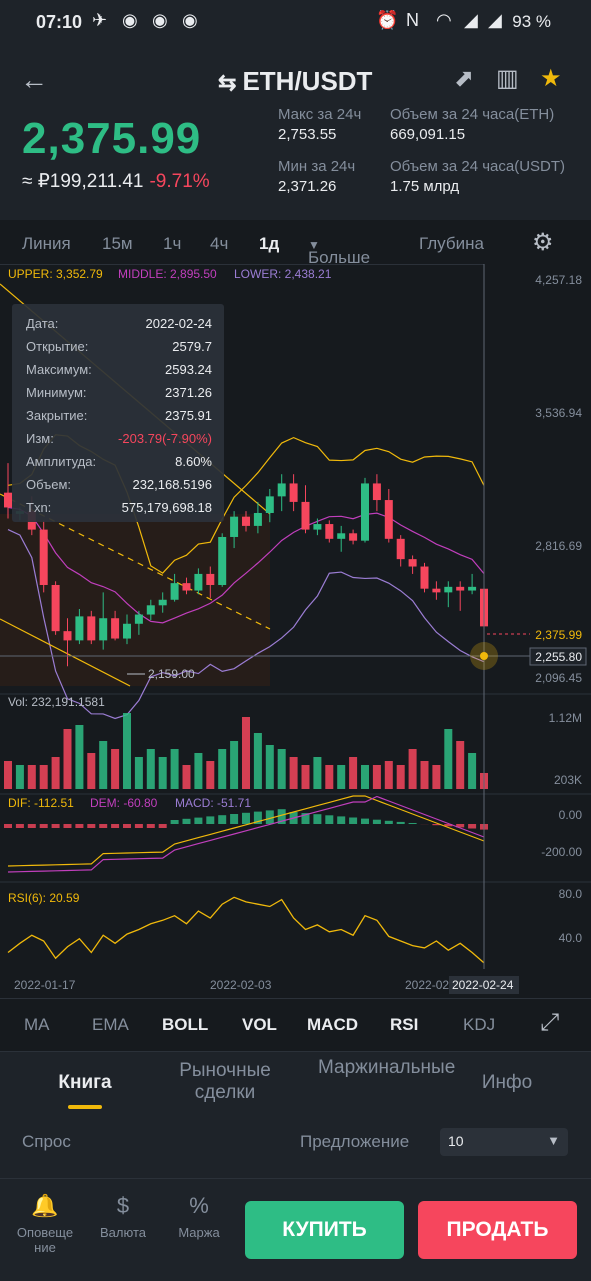 The image size is (591, 1281). What do you see at coordinates (412, 20) in the screenshot?
I see `nfc-icon: N` at bounding box center [412, 20].